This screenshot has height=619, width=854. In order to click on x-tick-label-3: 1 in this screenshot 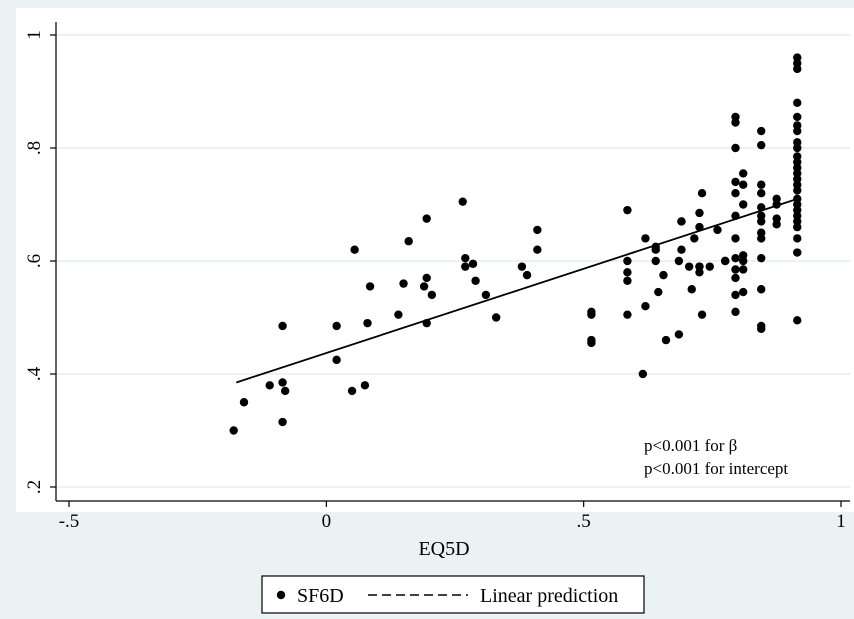, I will do `click(841, 521)`.